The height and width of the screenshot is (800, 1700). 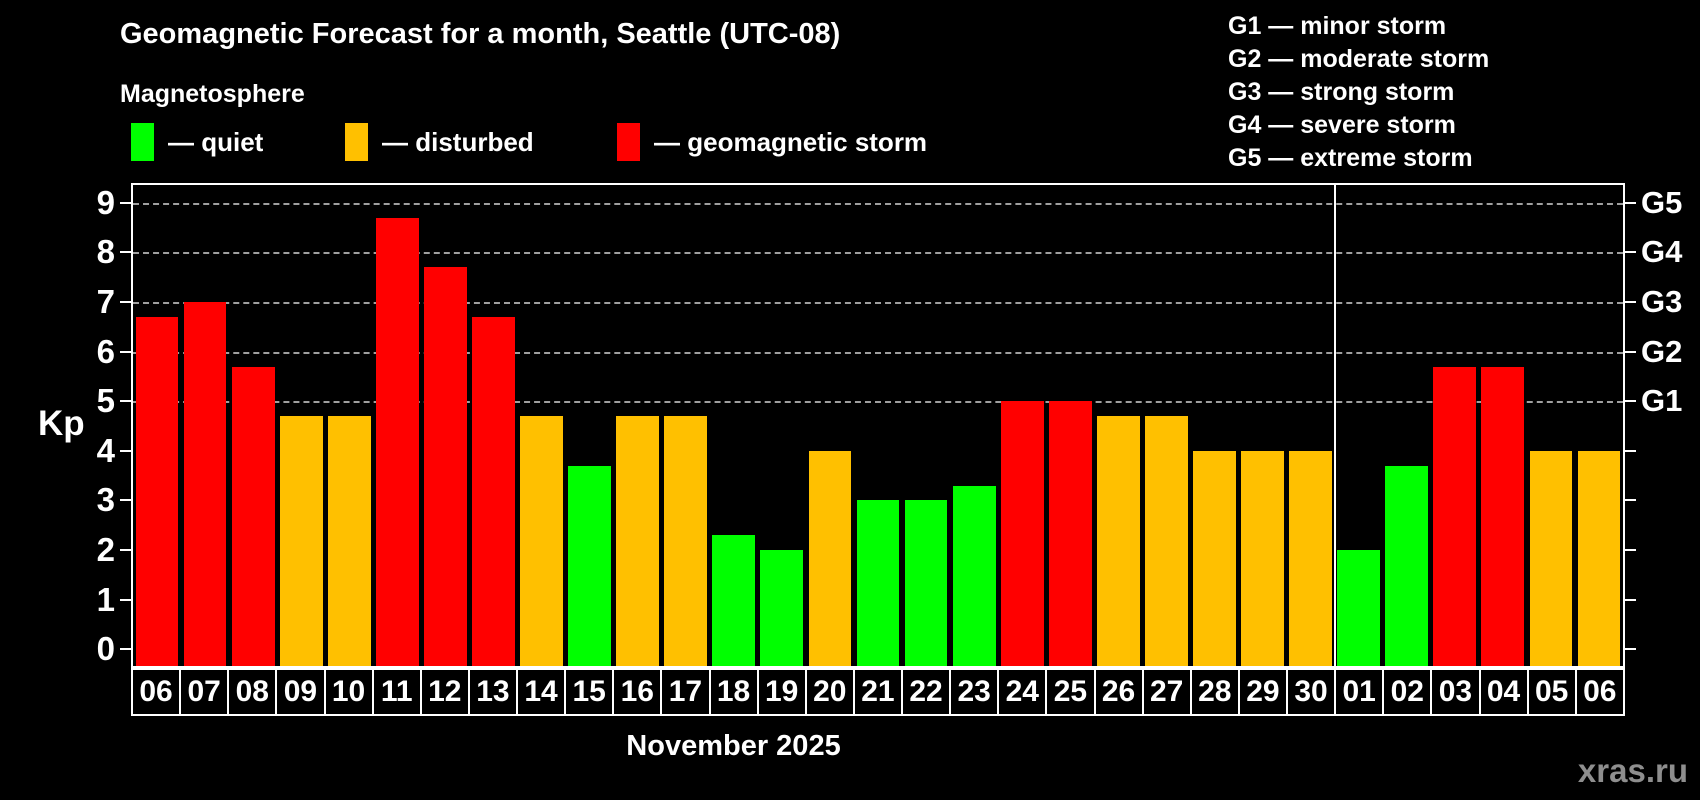 What do you see at coordinates (252, 692) in the screenshot?
I see `day-label-nov-08: 08` at bounding box center [252, 692].